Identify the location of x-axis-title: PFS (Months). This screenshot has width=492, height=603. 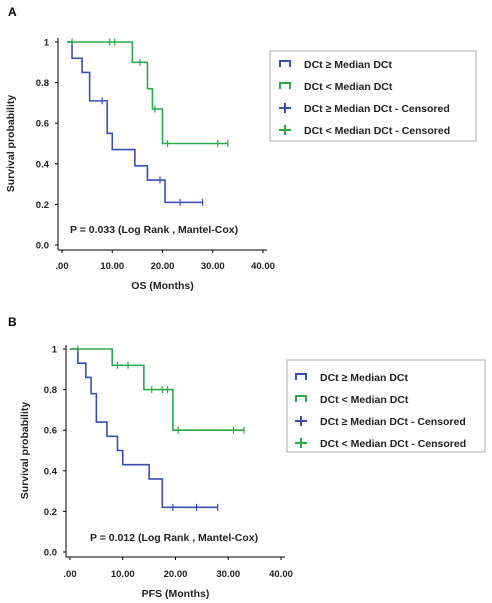
(176, 594).